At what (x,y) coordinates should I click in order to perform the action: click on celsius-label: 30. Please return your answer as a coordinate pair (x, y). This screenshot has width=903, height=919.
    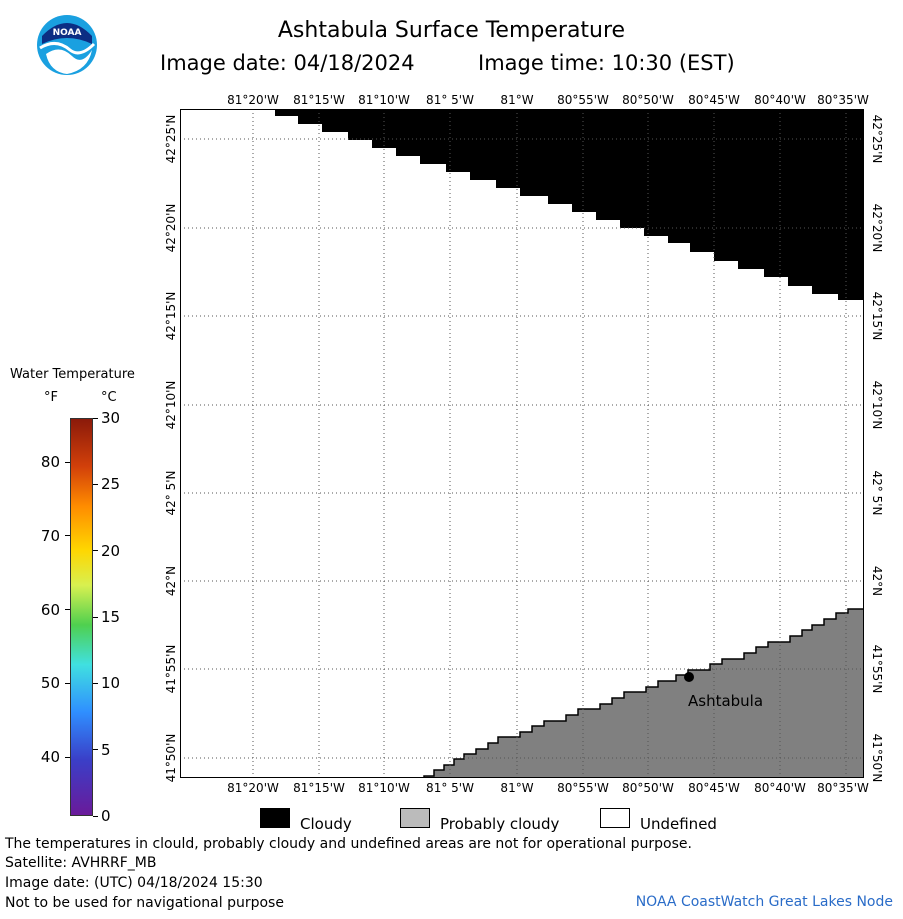
    Looking at the image, I should click on (111, 418).